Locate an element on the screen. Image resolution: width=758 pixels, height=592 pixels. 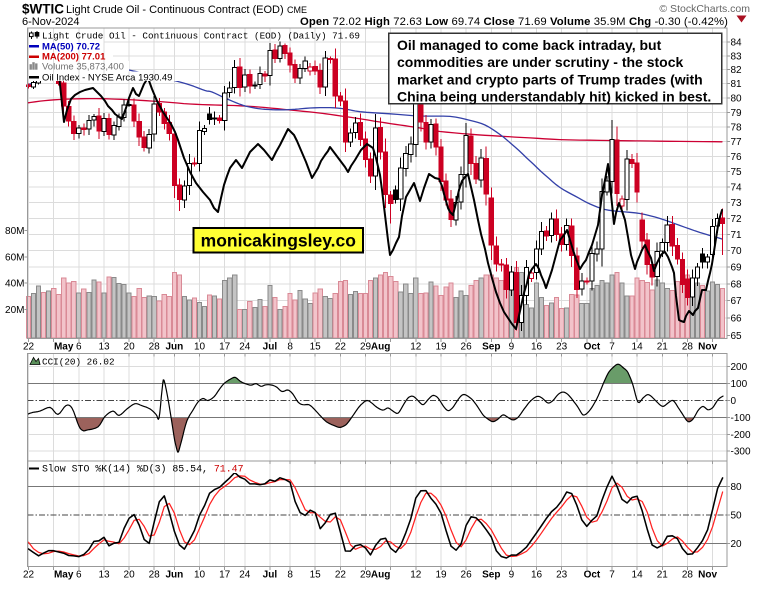
svg-text: 77 is located at coordinates (737, 142).